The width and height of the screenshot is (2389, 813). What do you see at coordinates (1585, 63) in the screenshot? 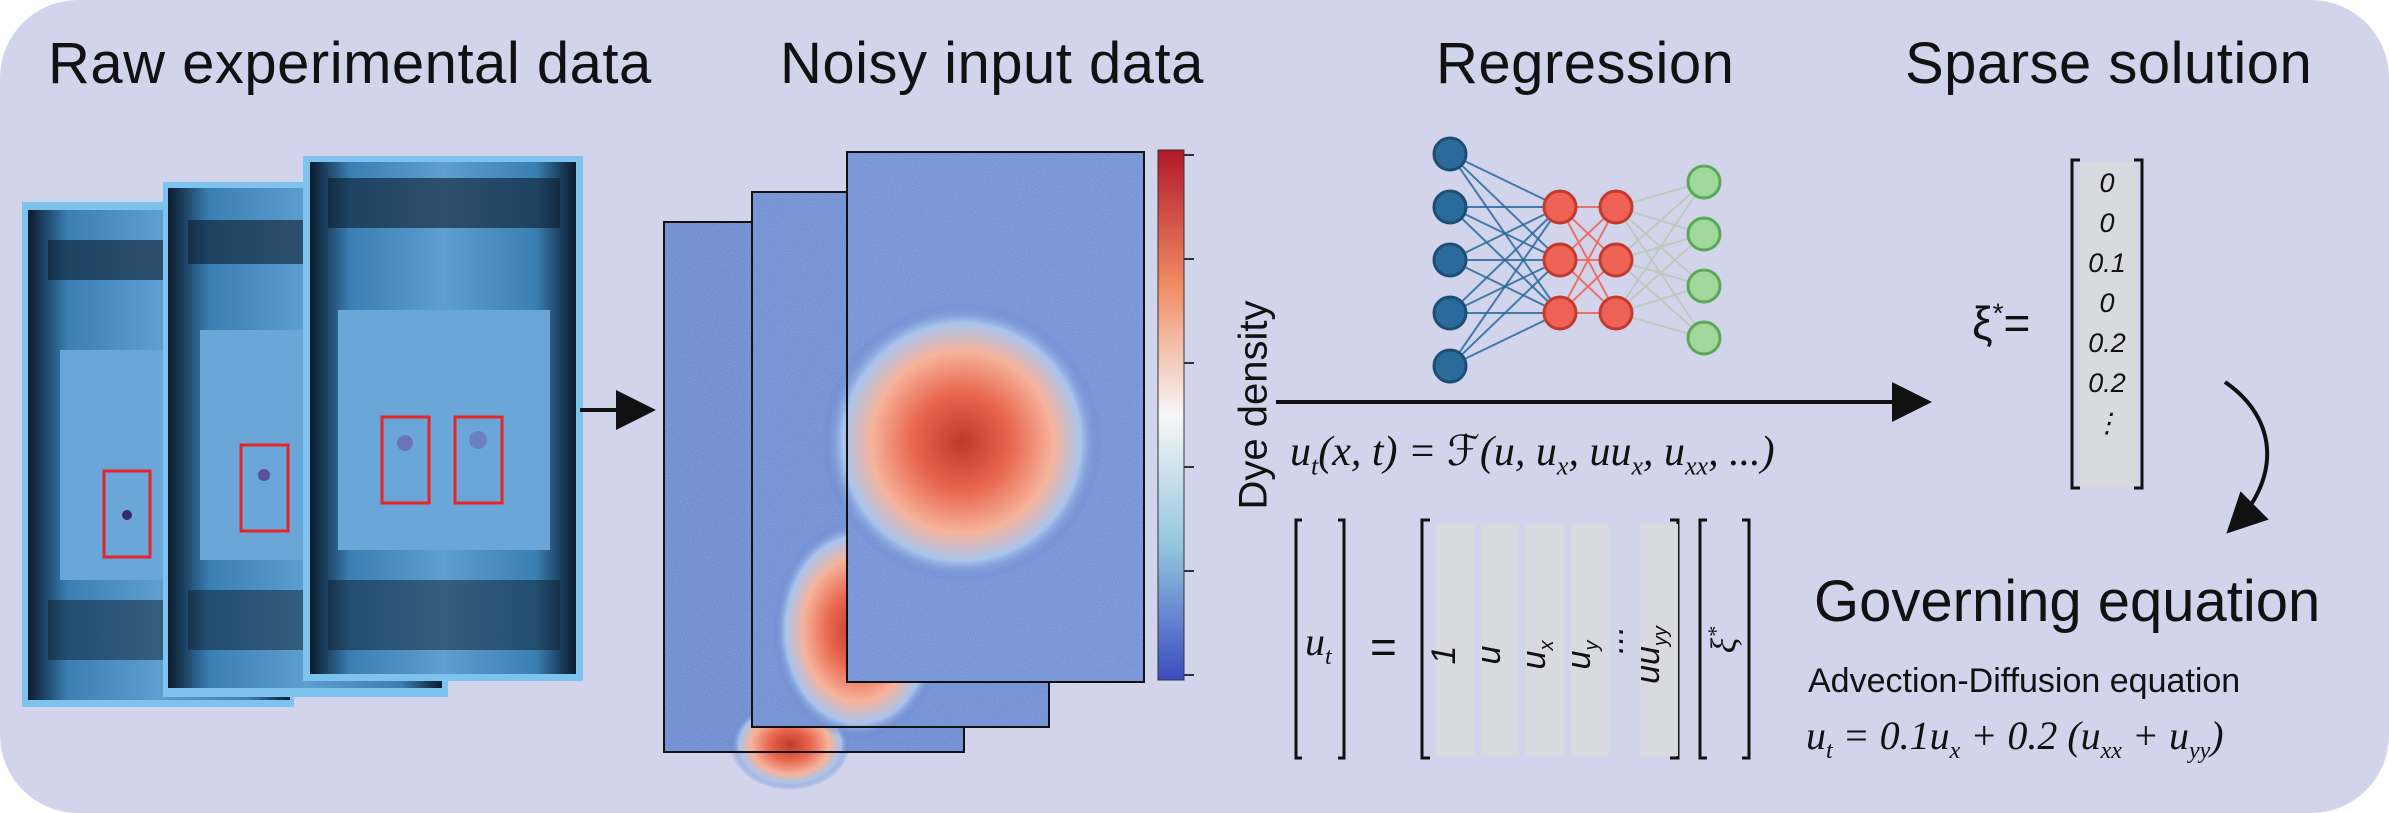
I see `title-regression: Regression` at bounding box center [1585, 63].